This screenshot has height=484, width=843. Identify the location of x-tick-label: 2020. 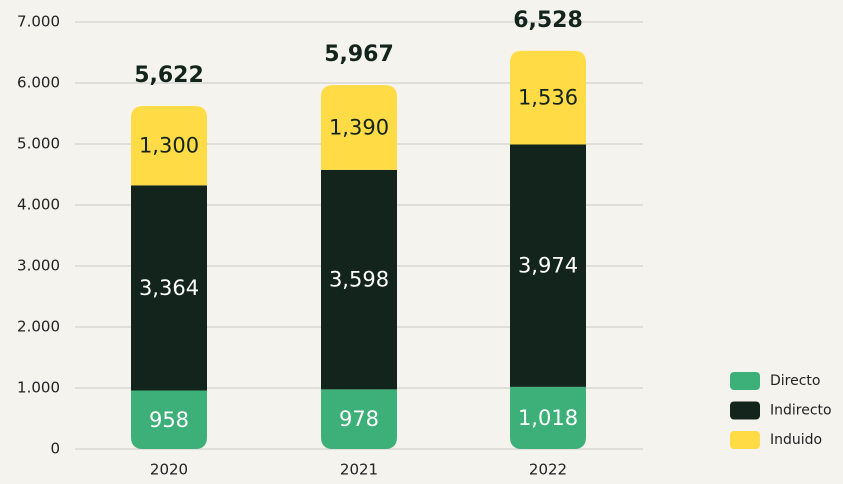
(169, 470).